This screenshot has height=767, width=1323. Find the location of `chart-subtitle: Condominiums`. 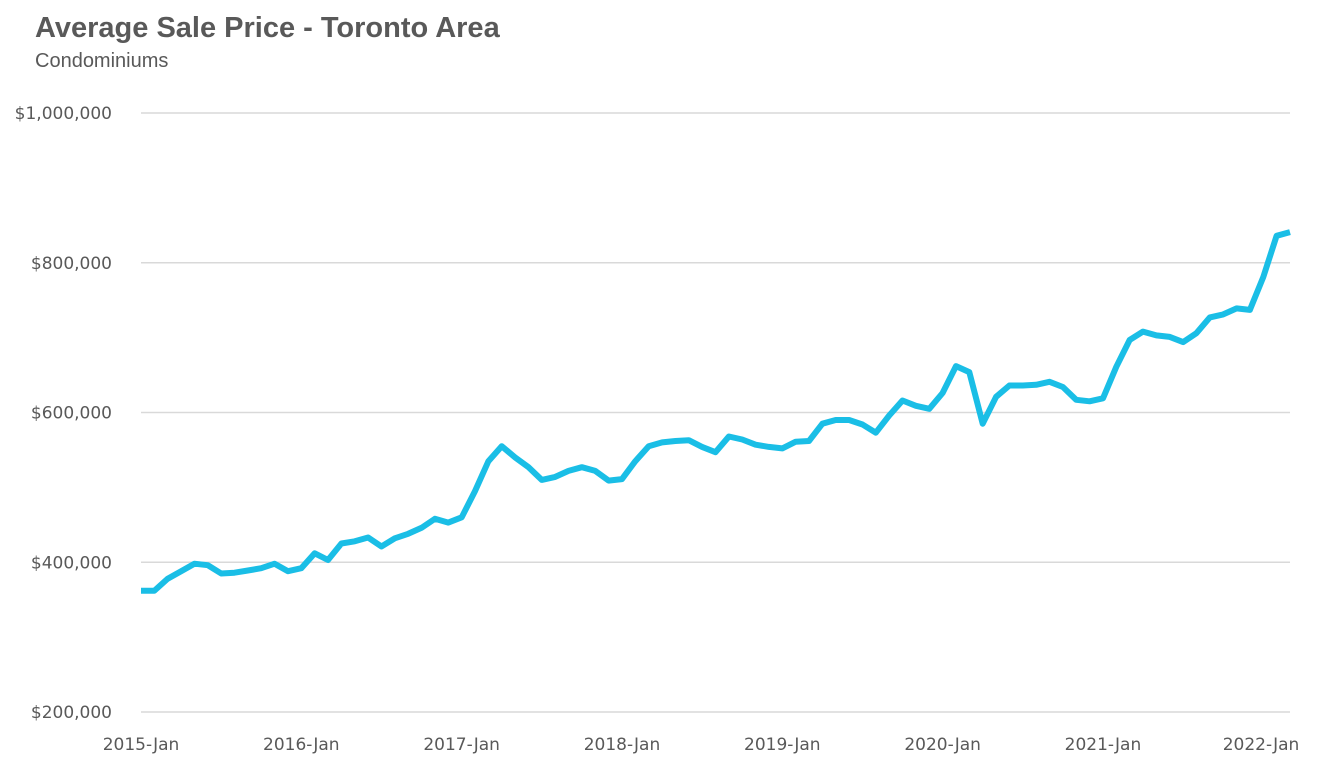

chart-subtitle: Condominiums is located at coordinates (102, 61).